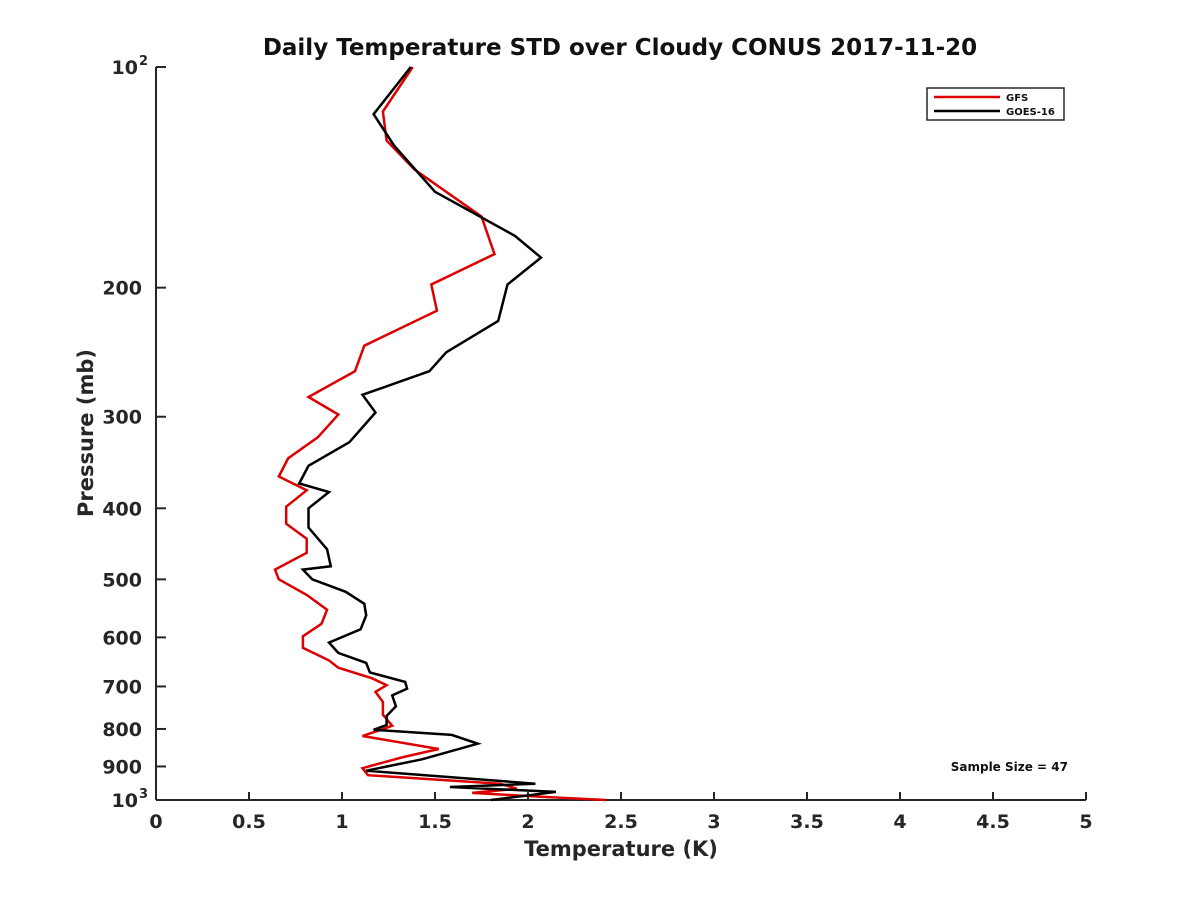  What do you see at coordinates (435, 822) in the screenshot?
I see `x-tick-label: 1.5` at bounding box center [435, 822].